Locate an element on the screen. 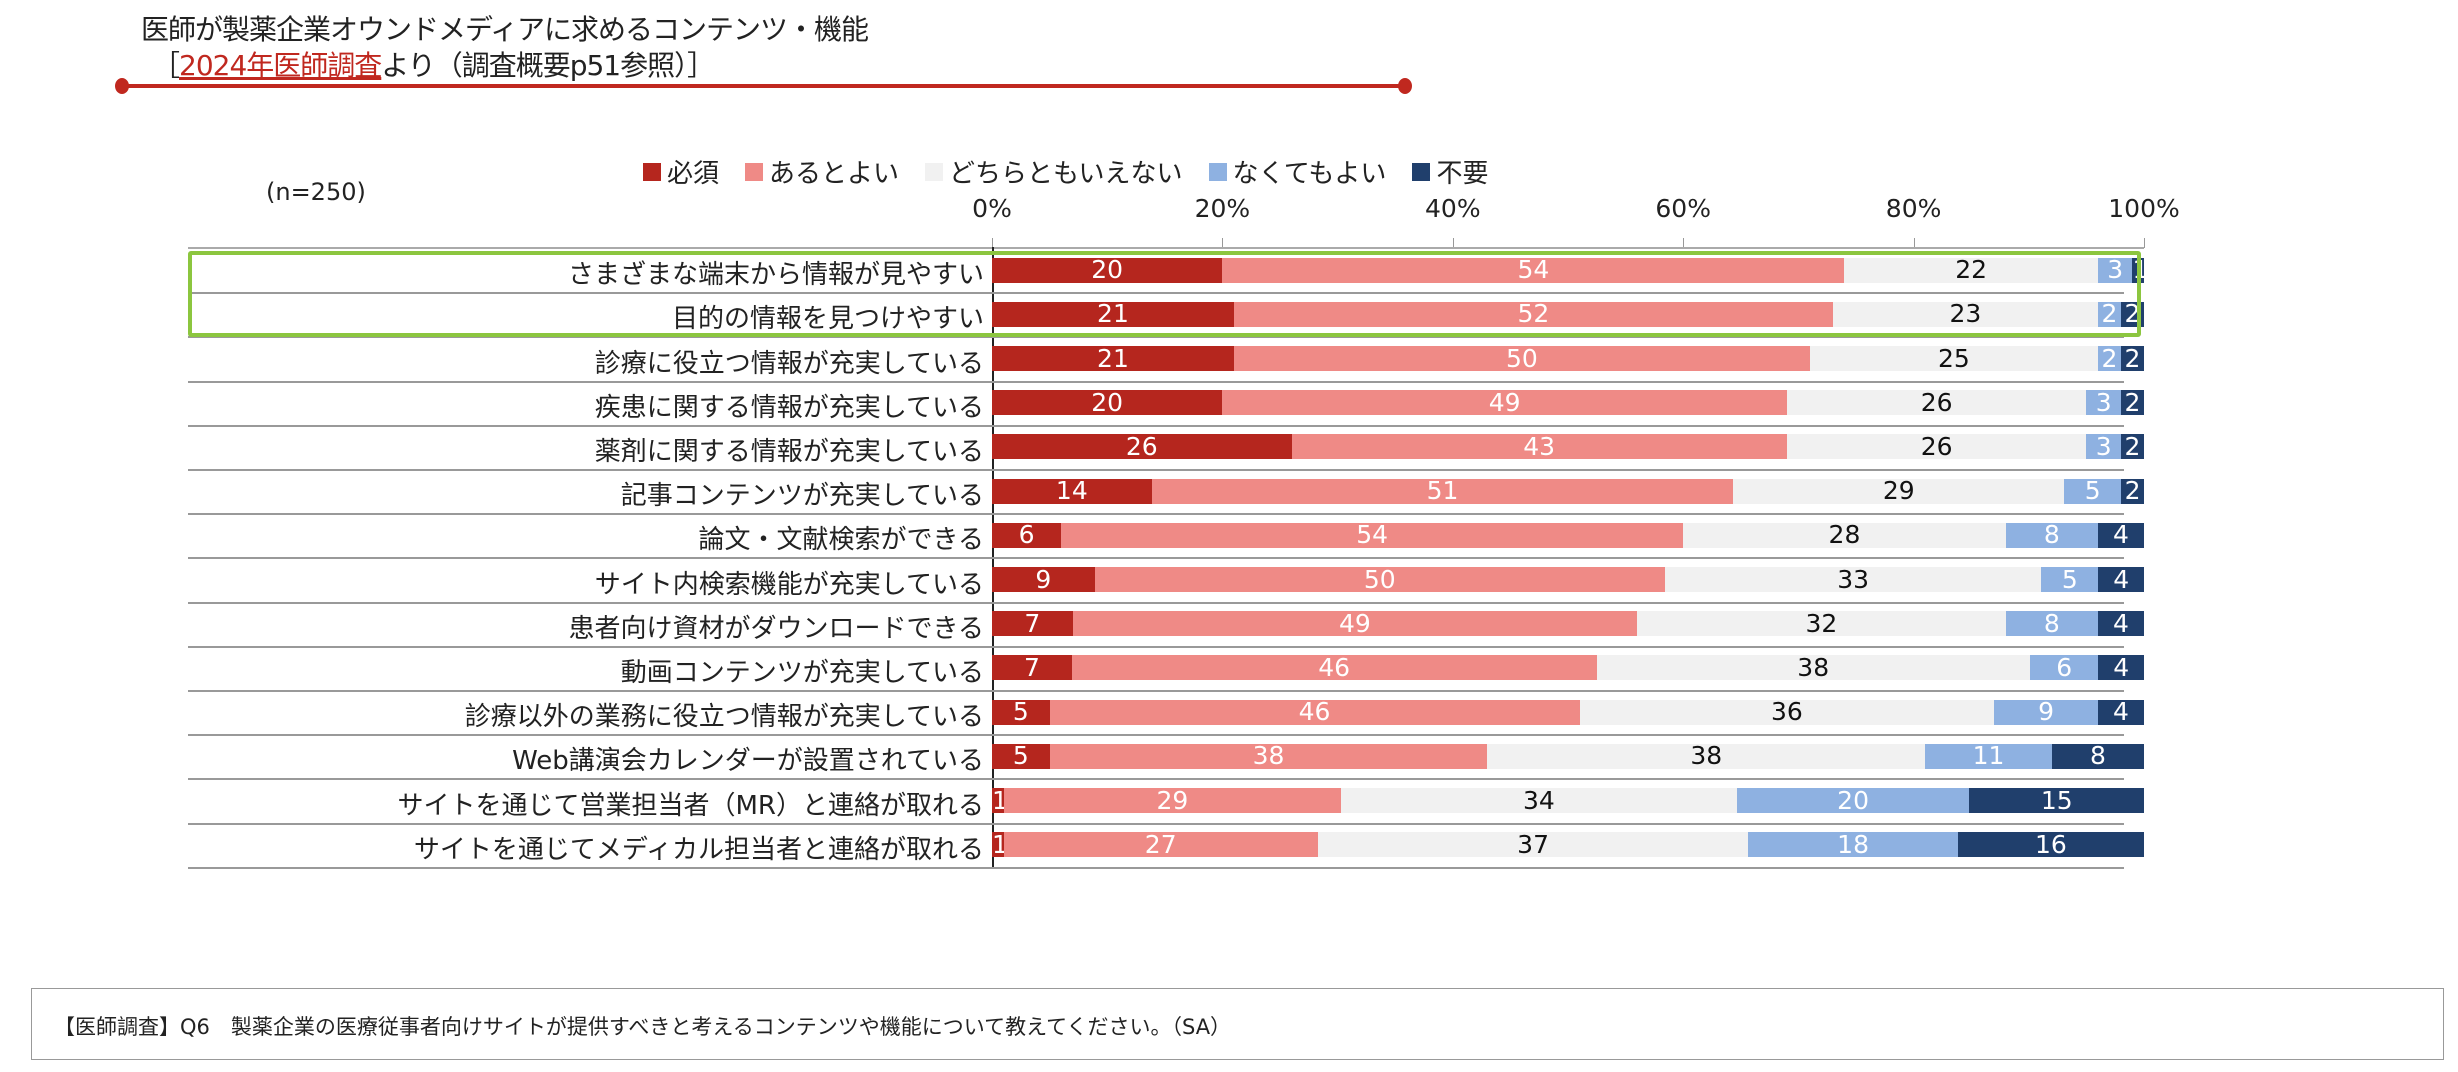 The width and height of the screenshot is (2458, 1072). data-label: 3 is located at coordinates (2115, 270).